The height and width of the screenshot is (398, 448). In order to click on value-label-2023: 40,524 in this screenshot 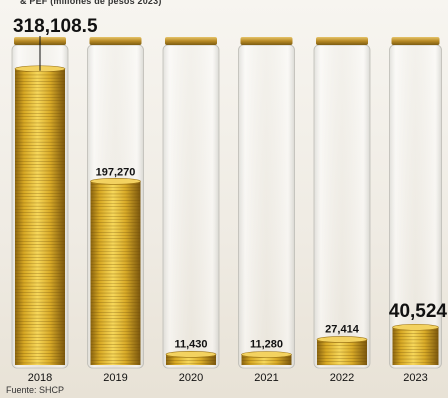, I will do `click(418, 311)`.